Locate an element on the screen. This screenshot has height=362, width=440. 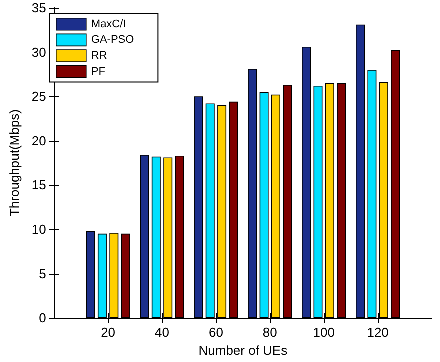
legend-label: GA-PSO is located at coordinates (113, 40).